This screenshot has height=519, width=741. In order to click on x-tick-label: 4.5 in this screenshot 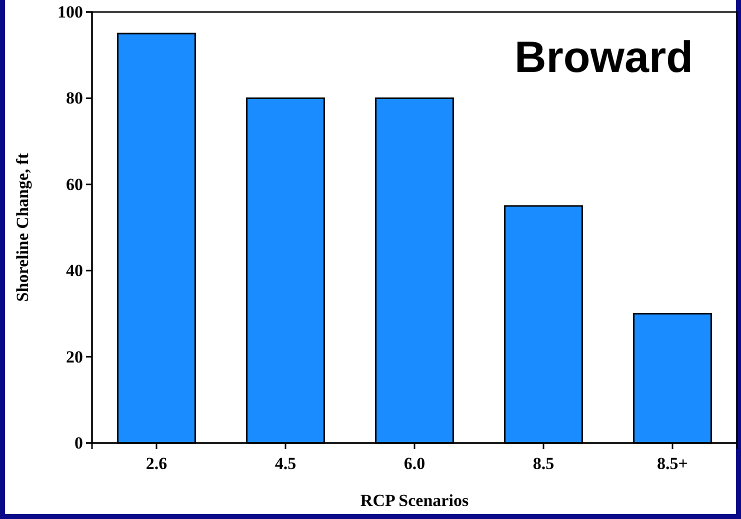, I will do `click(285, 463)`.